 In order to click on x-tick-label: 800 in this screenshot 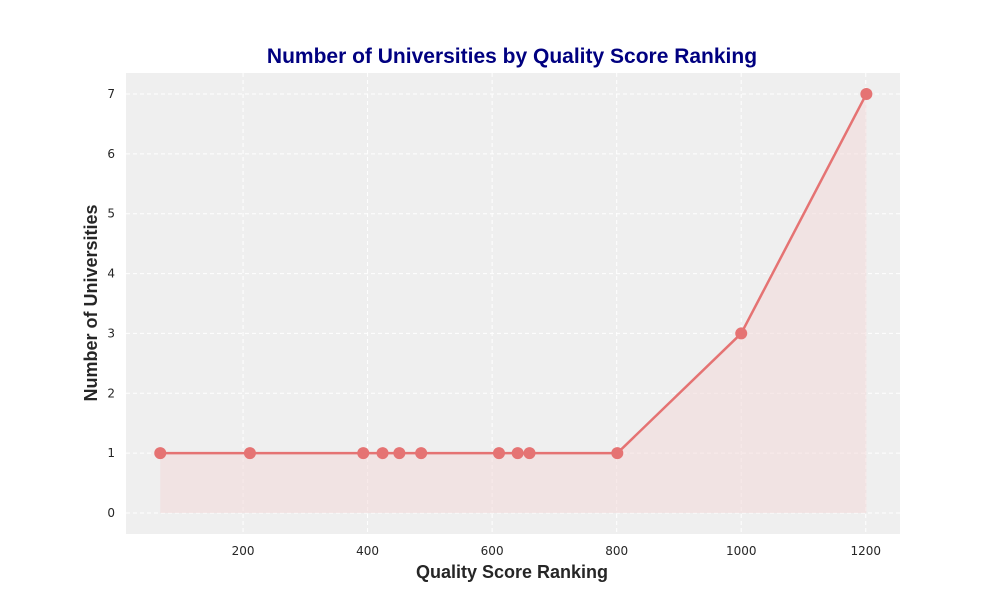, I will do `click(616, 551)`.